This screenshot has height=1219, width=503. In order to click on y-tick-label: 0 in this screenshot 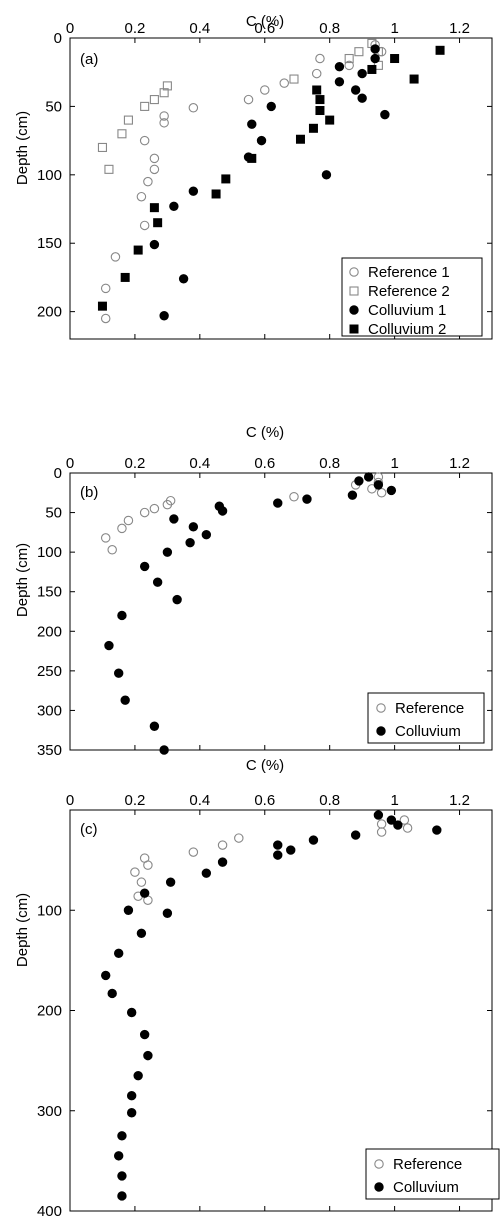, I will do `click(58, 38)`.